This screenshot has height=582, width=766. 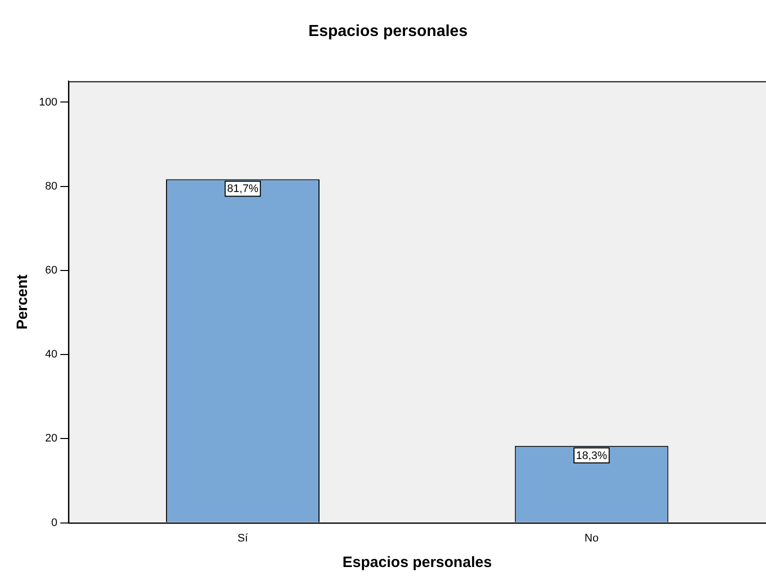 What do you see at coordinates (243, 538) in the screenshot?
I see `x-tick-label: Sí` at bounding box center [243, 538].